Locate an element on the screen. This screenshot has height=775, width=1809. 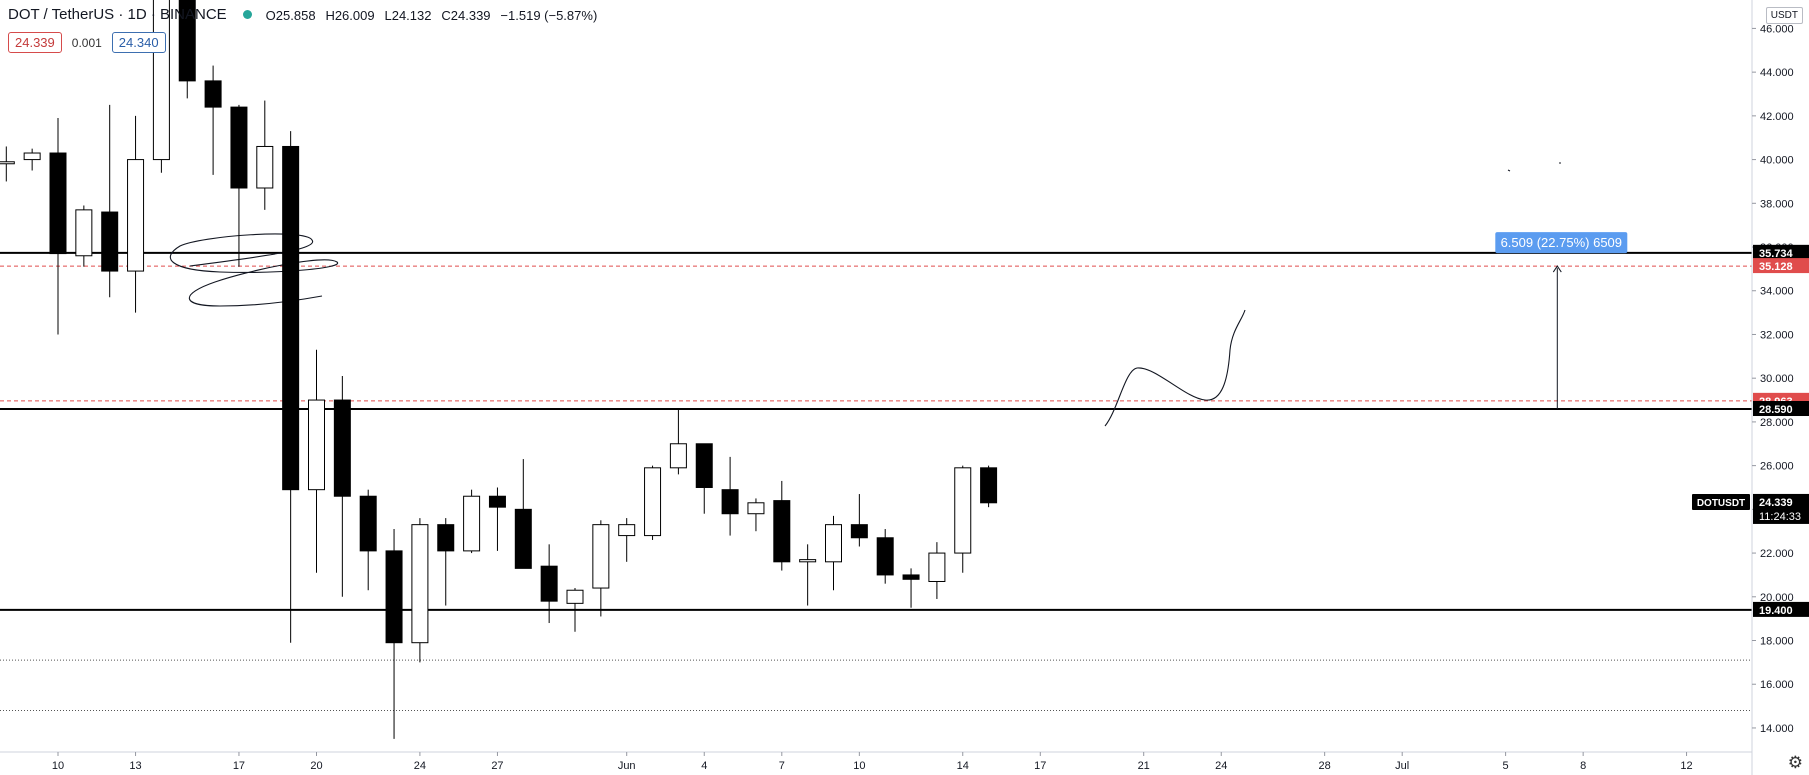
y-tick-label: 44.000 is located at coordinates (1777, 73).